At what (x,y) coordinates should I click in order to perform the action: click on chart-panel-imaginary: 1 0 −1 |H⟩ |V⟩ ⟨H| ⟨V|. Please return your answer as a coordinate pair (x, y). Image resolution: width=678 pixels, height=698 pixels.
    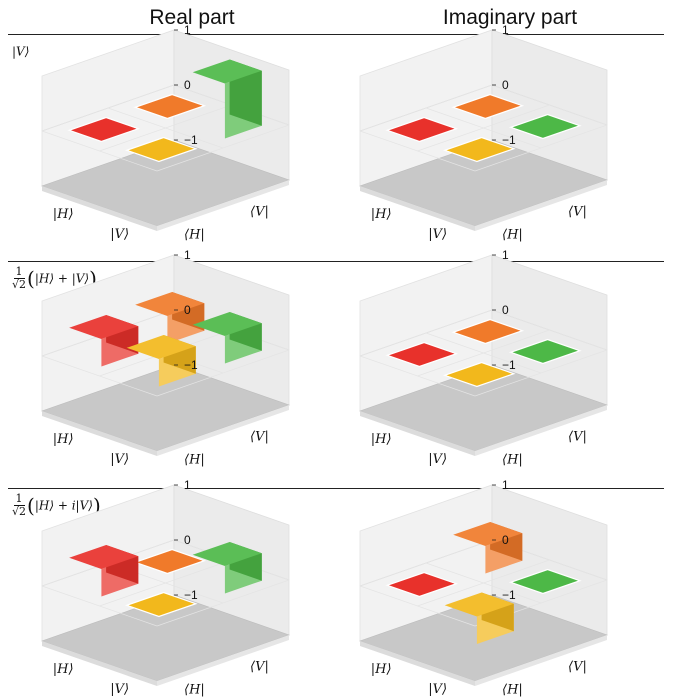
    Looking at the image, I should click on (483, 133).